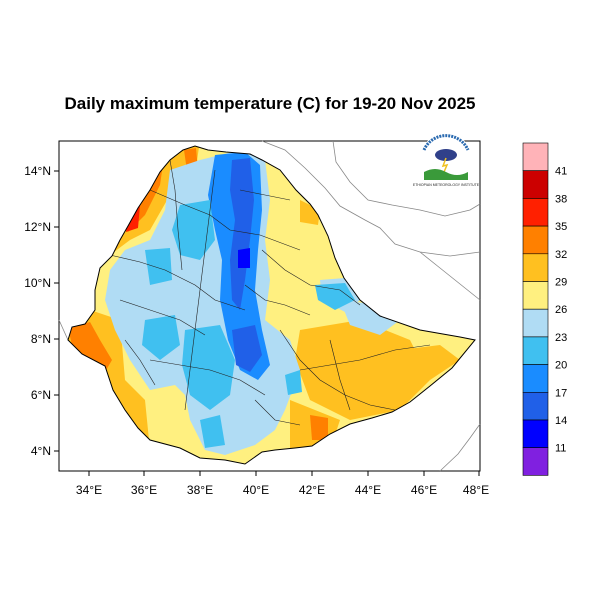 The height and width of the screenshot is (600, 600). Describe the element at coordinates (560, 449) in the screenshot. I see `colorbar-label: 11` at that location.